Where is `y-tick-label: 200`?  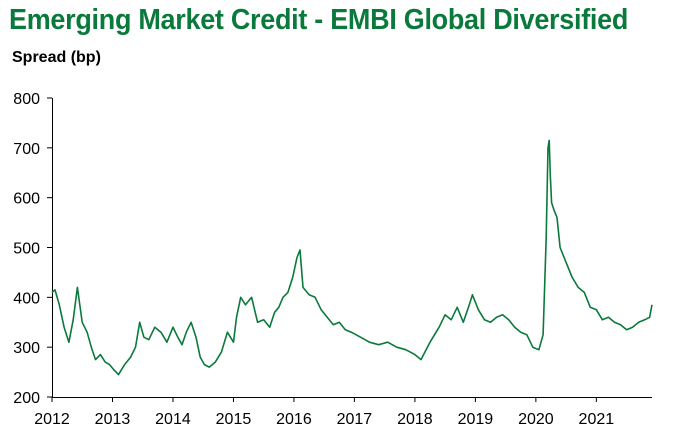 y-tick-label: 200 is located at coordinates (26, 398).